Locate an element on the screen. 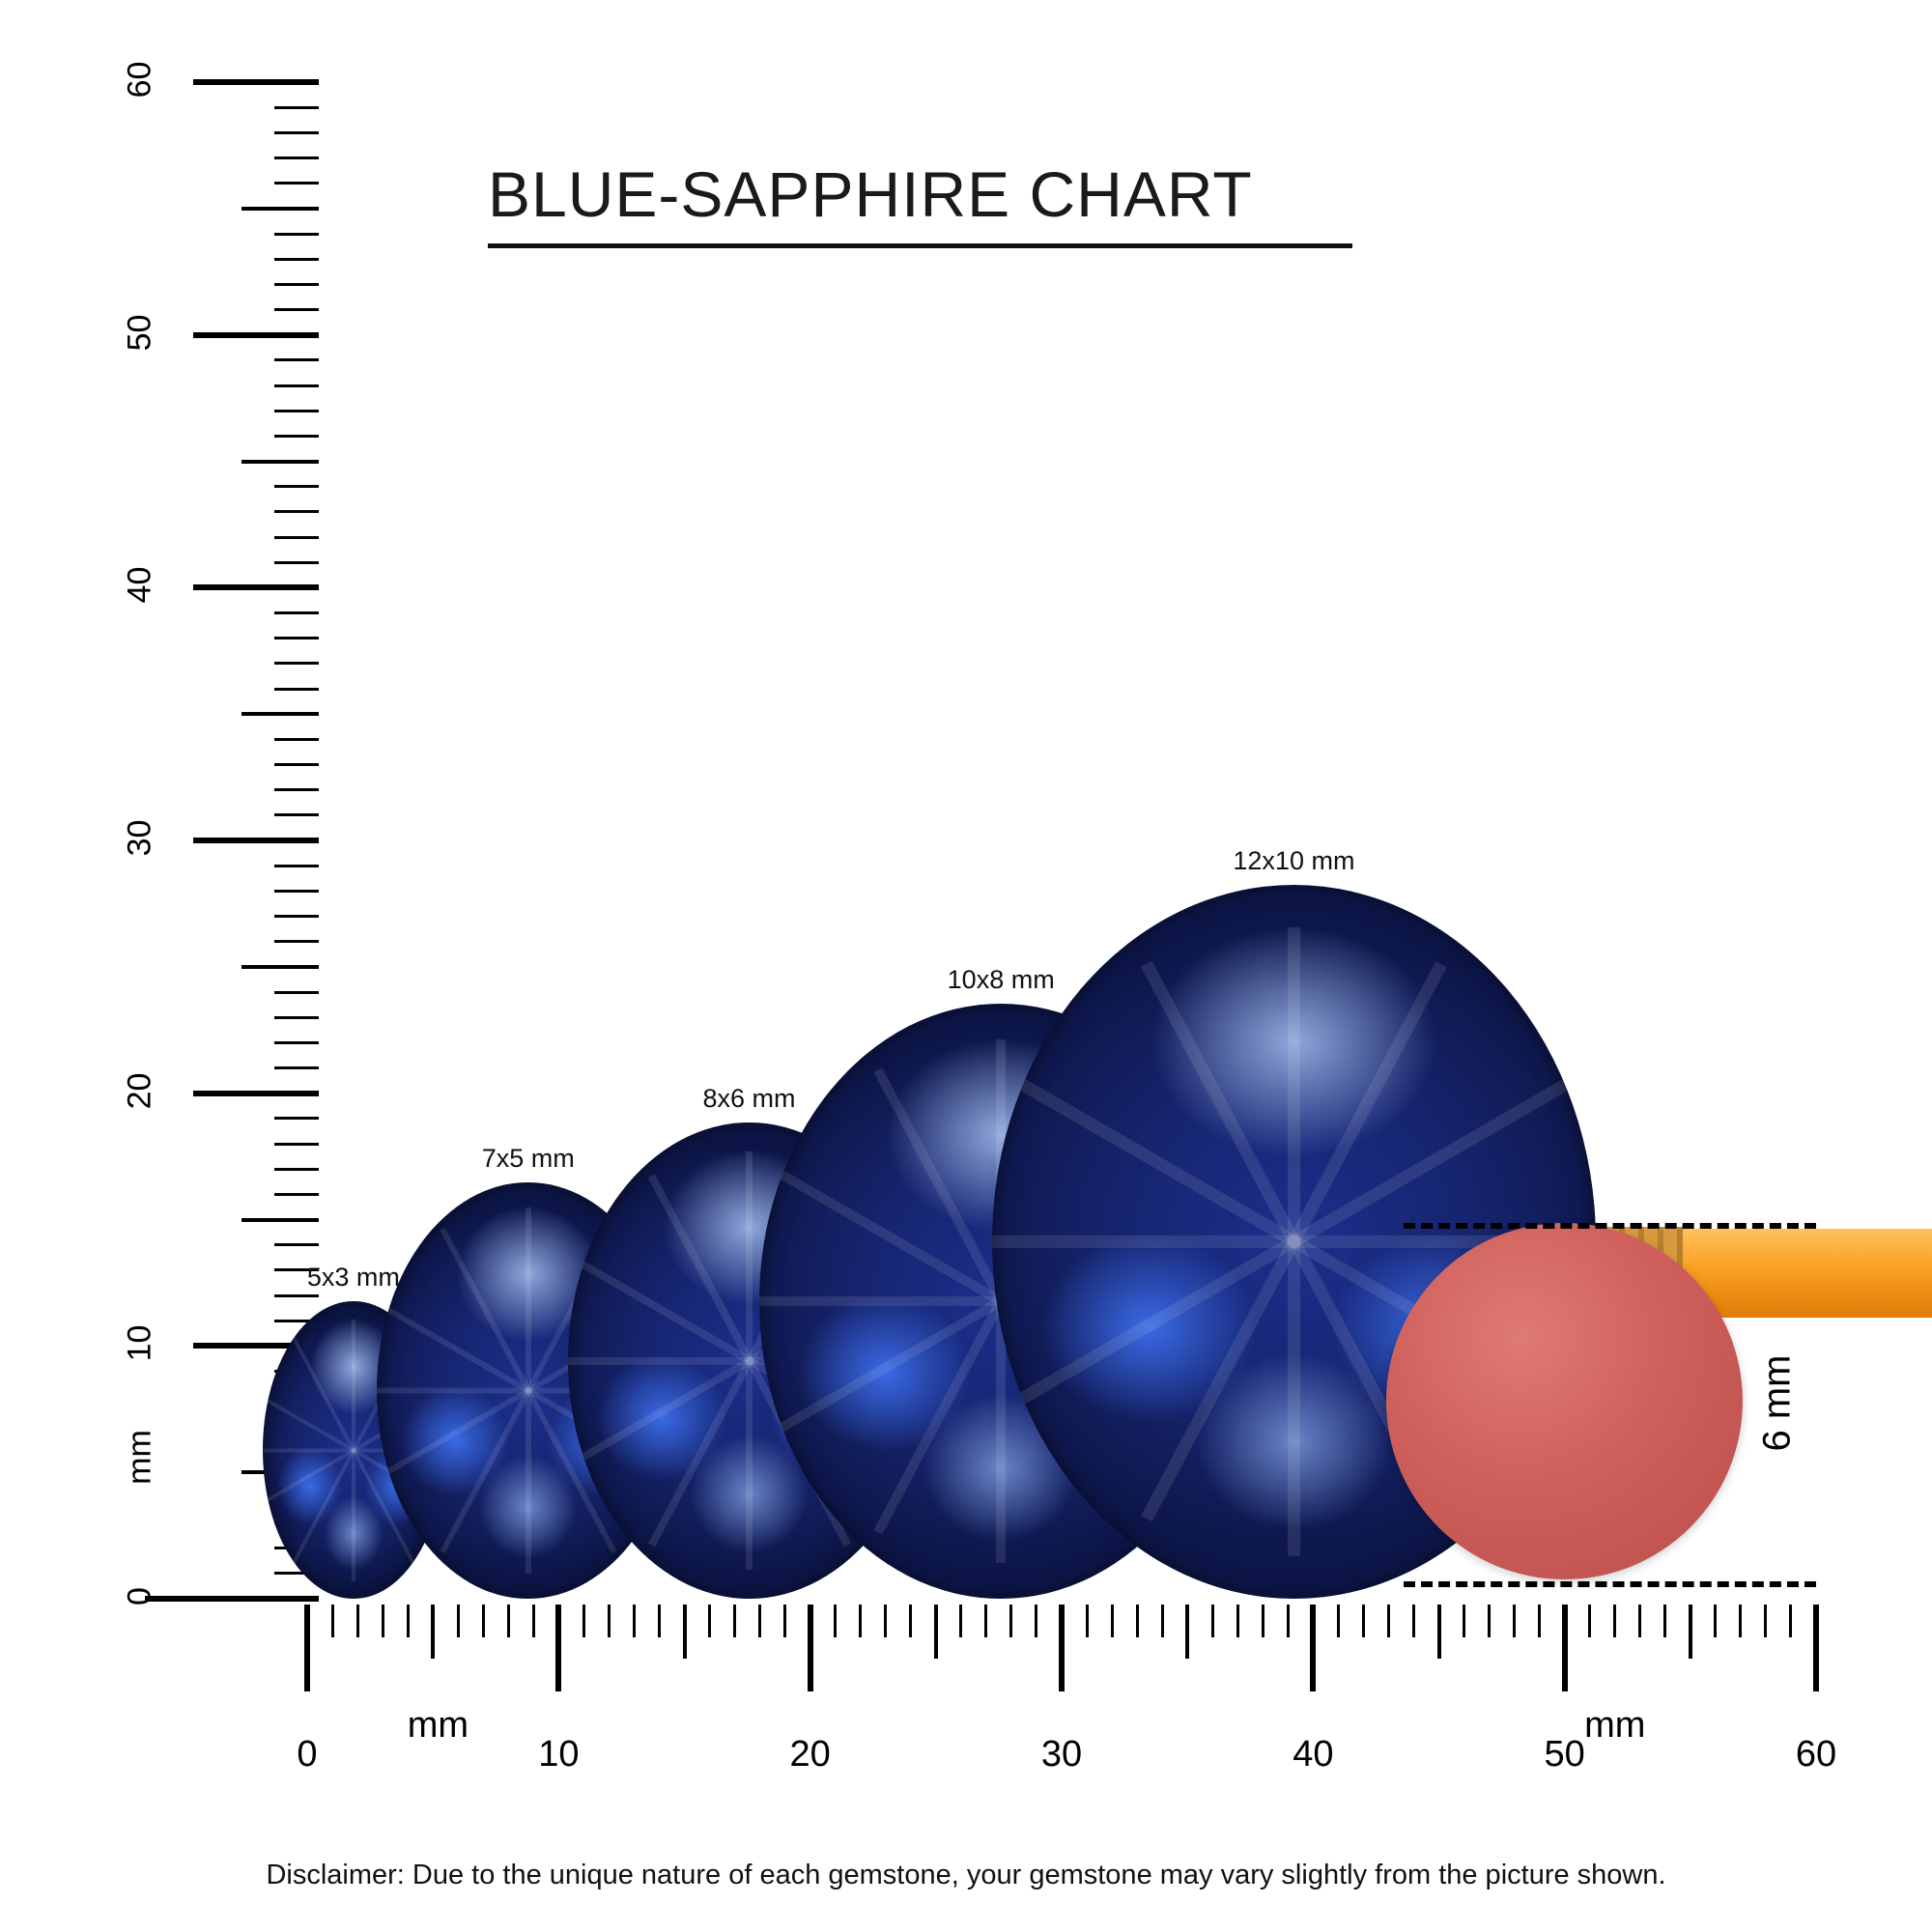 Image resolution: width=1932 pixels, height=1932 pixels. measure-line-top is located at coordinates (1609, 1225).